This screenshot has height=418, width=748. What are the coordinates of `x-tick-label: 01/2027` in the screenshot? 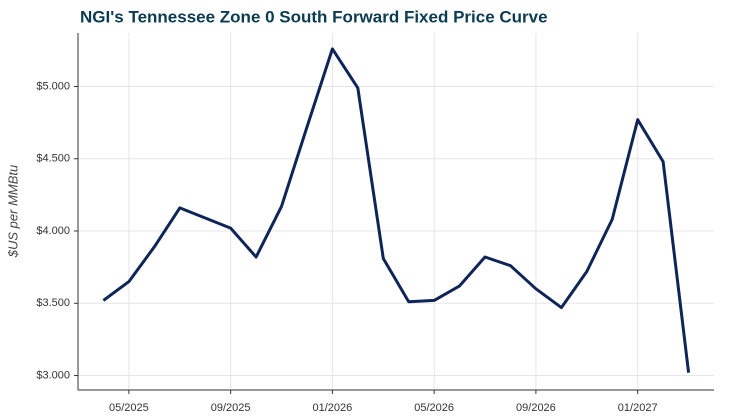 It's located at (638, 408).